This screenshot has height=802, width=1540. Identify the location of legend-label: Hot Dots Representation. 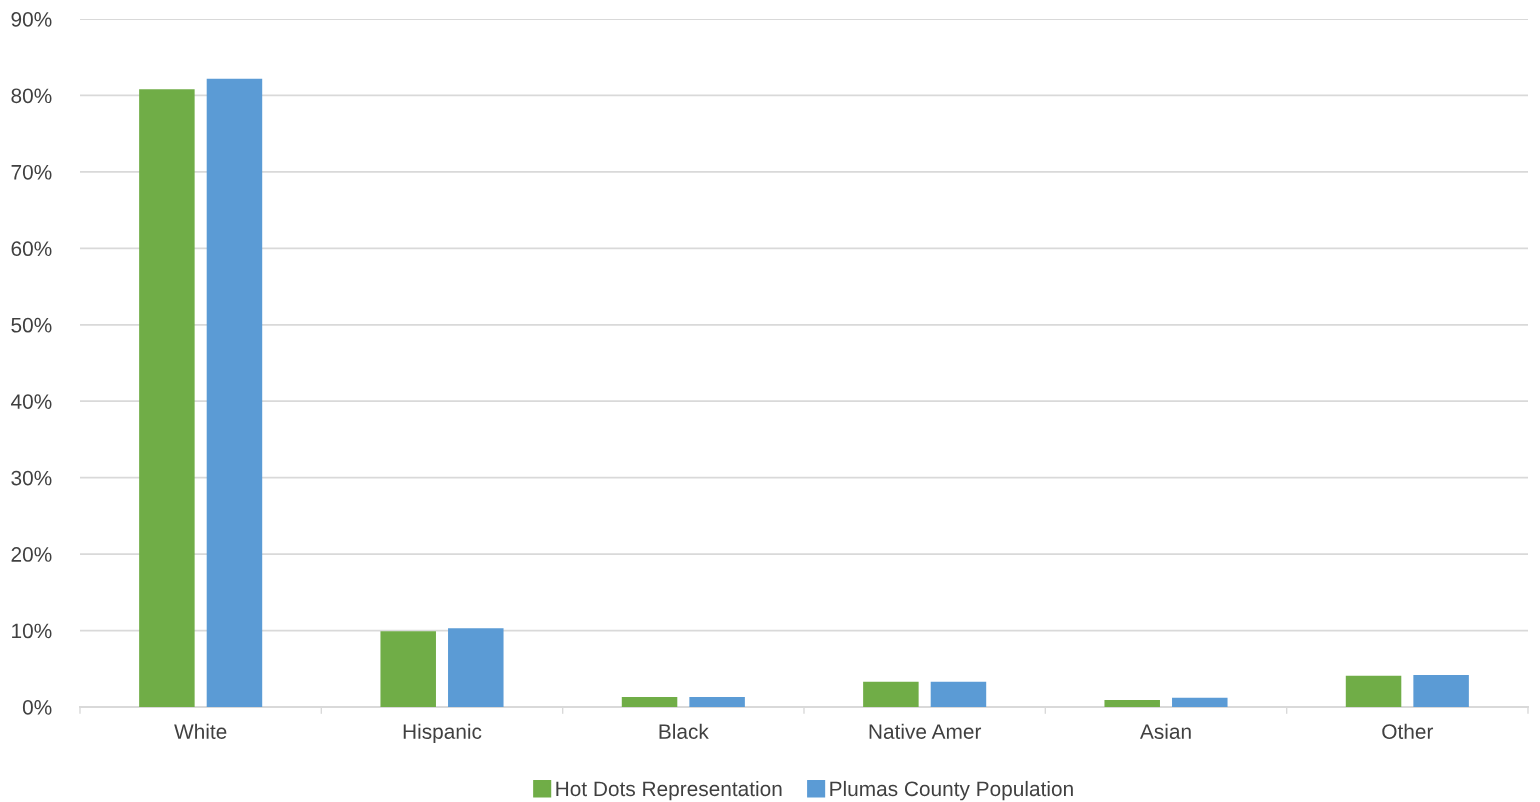
(669, 790).